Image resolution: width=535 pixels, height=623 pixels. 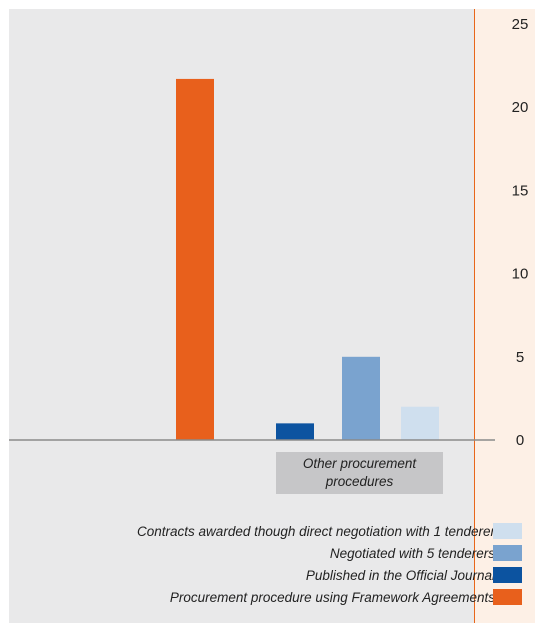 What do you see at coordinates (520, 190) in the screenshot?
I see `y-tick-label: 15` at bounding box center [520, 190].